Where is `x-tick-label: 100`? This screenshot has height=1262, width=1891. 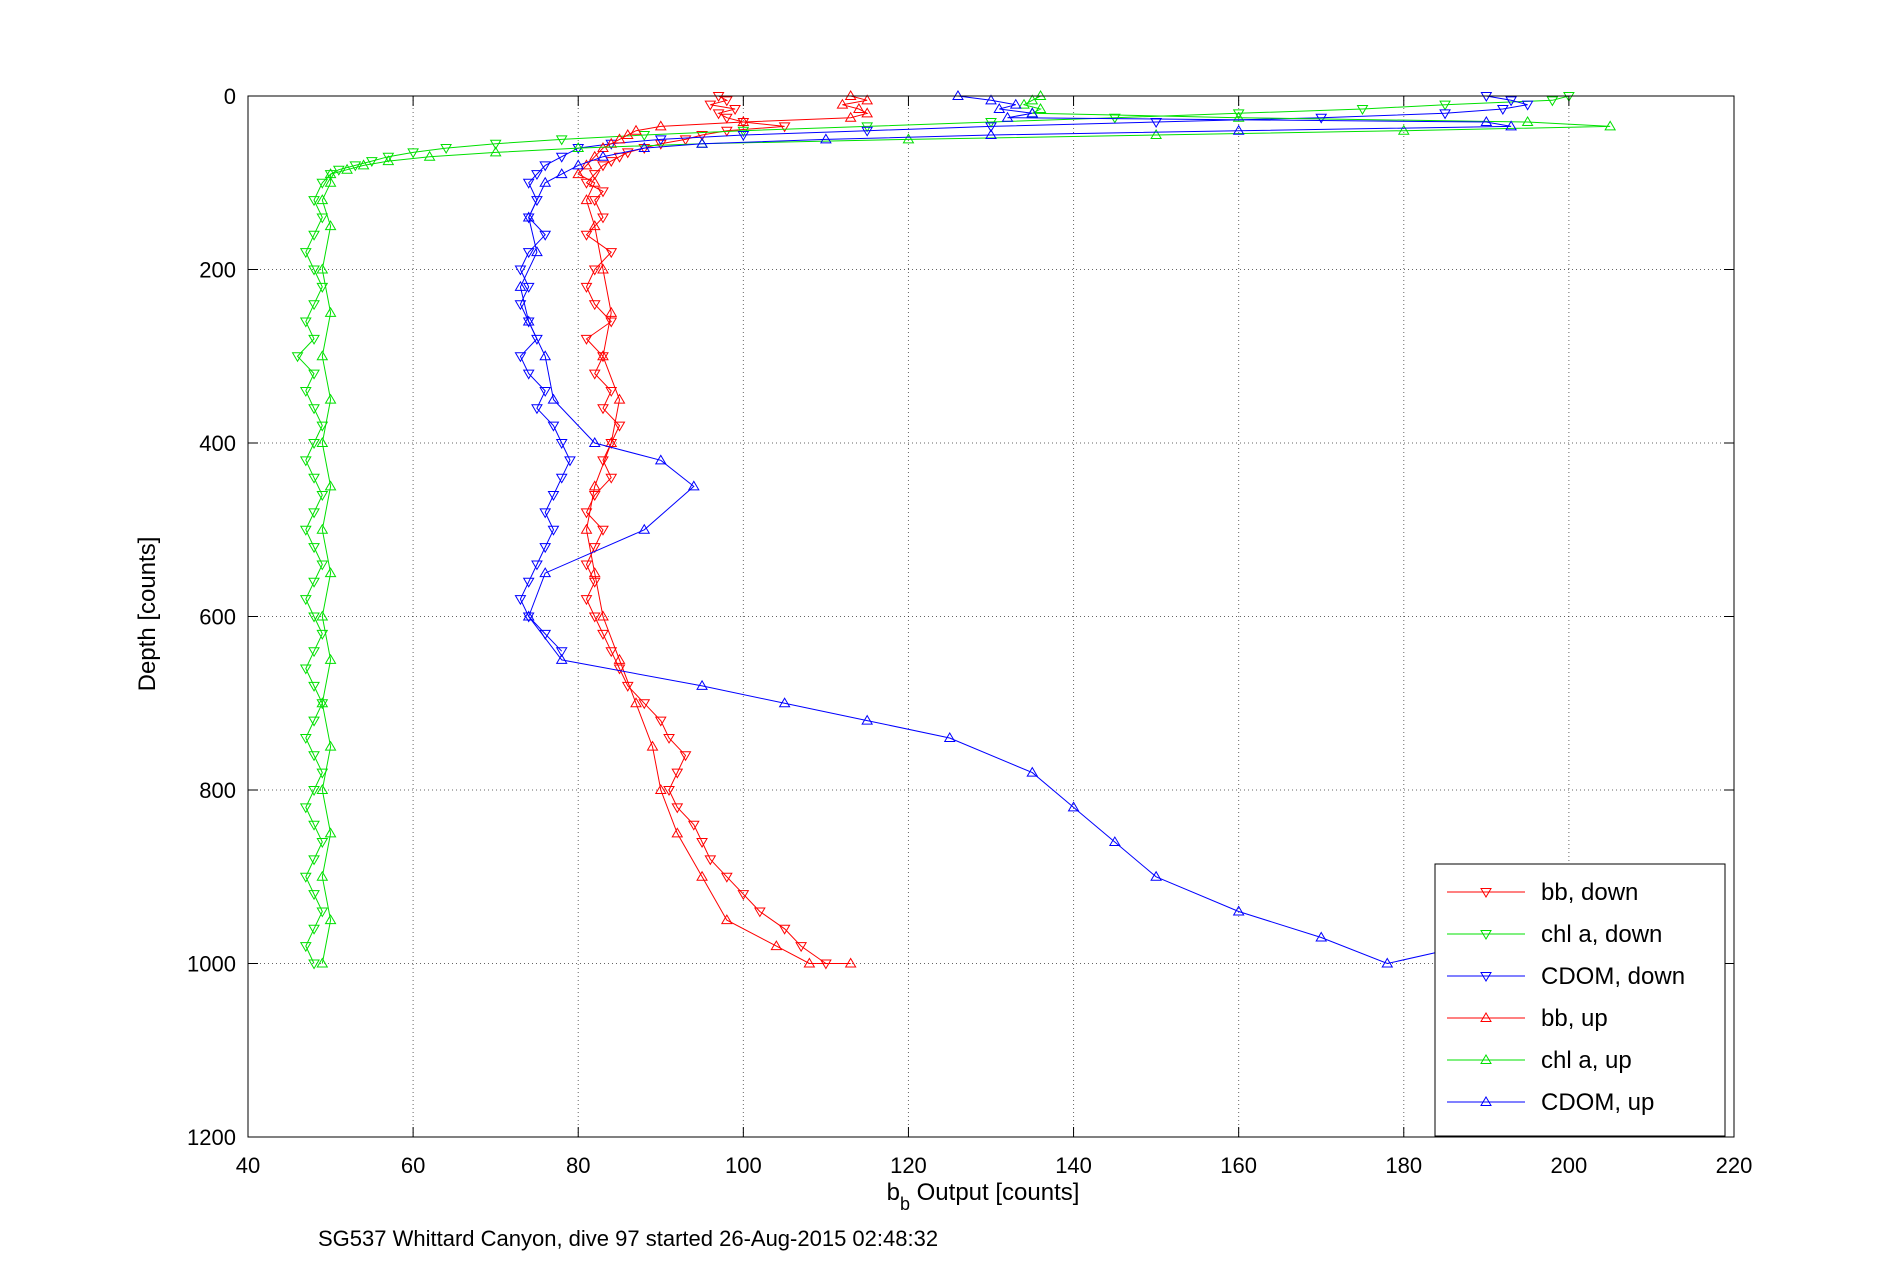 x-tick-label: 100 is located at coordinates (743, 1165).